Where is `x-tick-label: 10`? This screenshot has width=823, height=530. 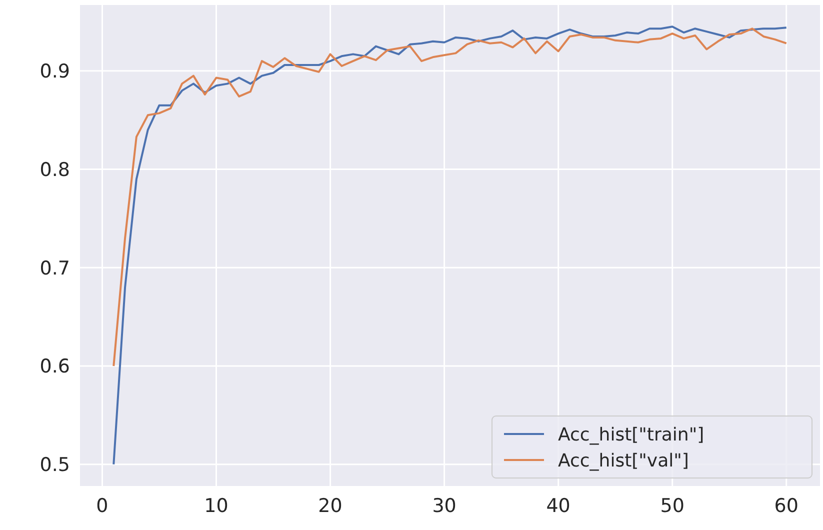
x-tick-label: 10 is located at coordinates (216, 506).